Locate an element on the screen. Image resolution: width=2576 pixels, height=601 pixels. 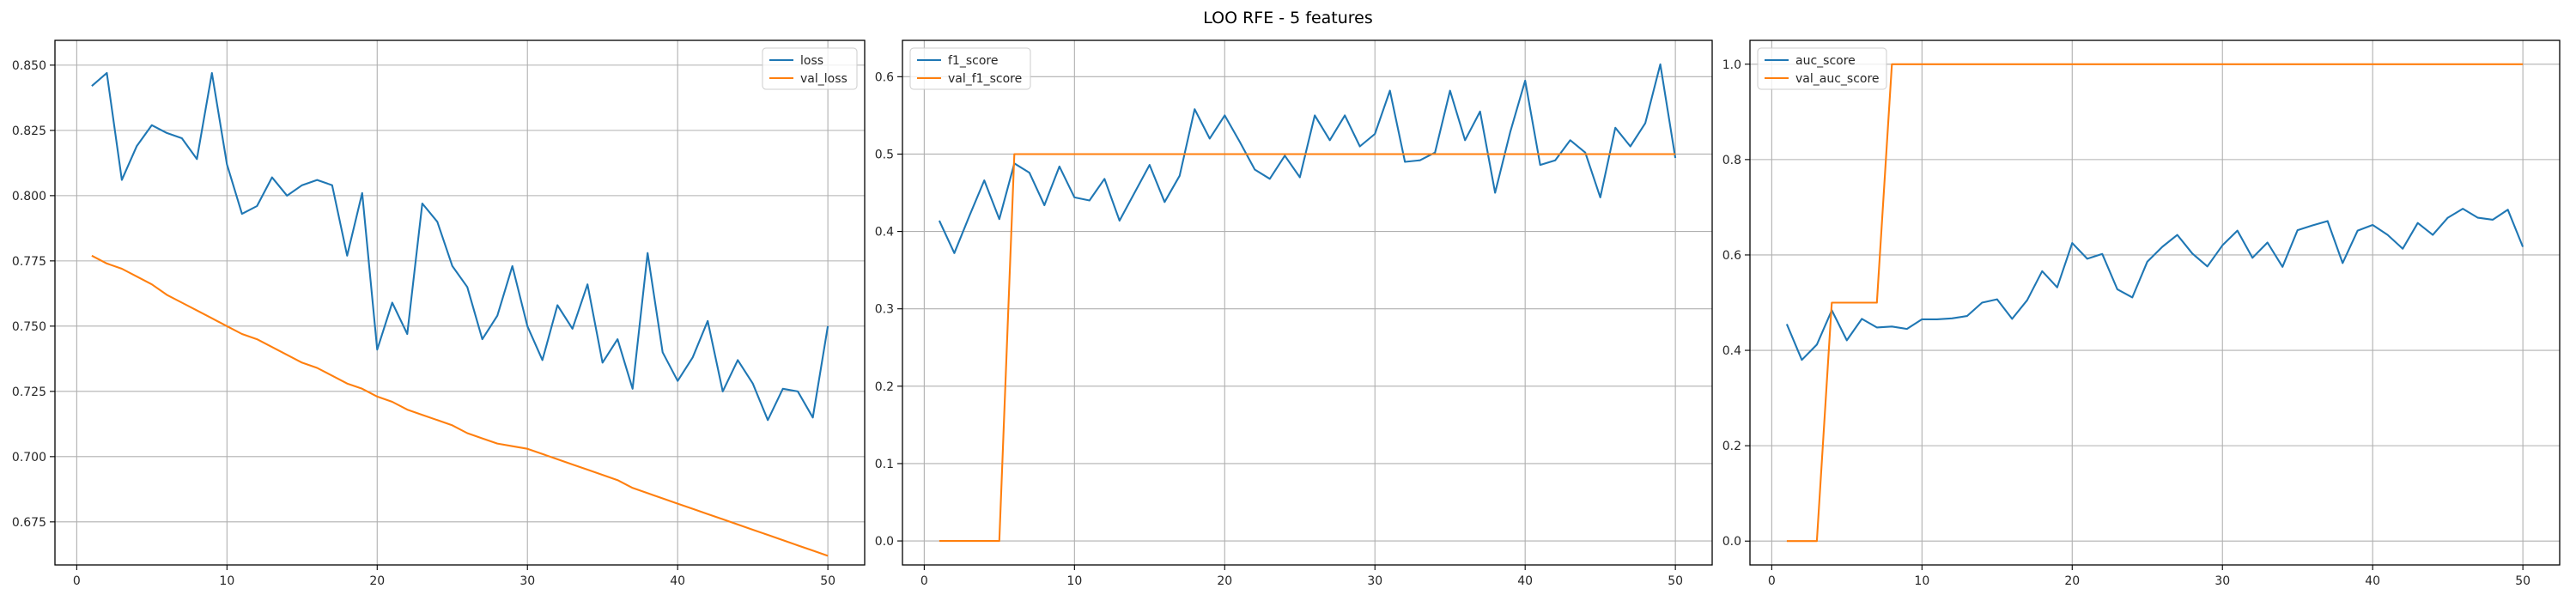
y-tick-label: 0.725 is located at coordinates (29, 392).